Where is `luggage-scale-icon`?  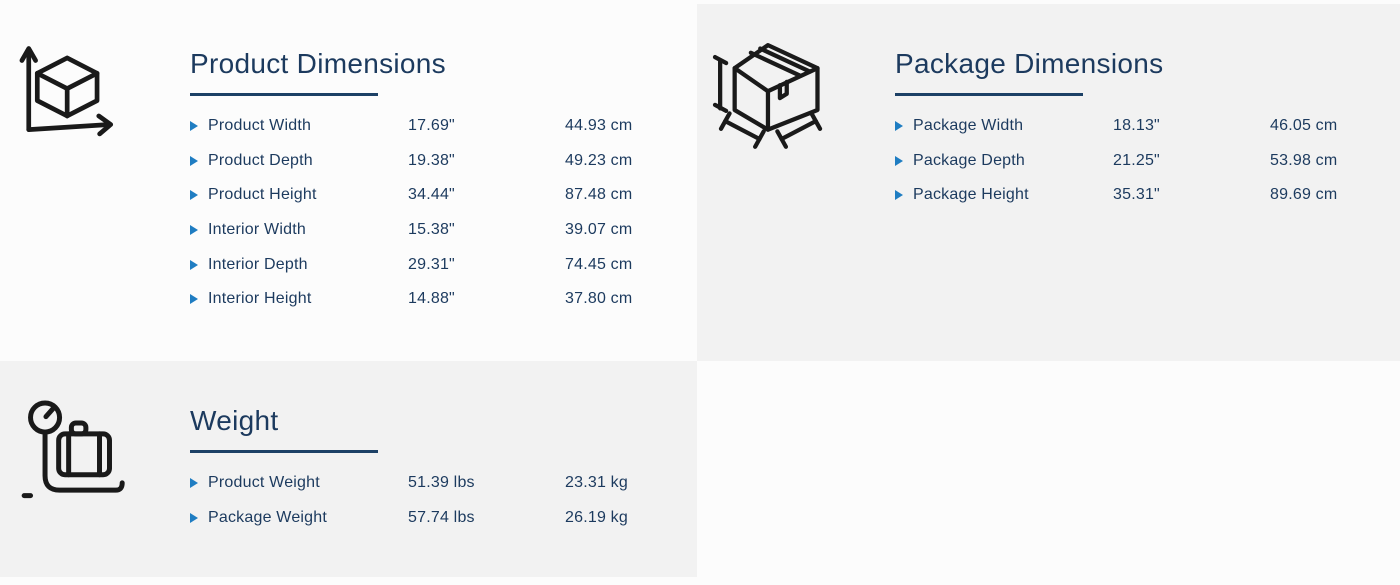 luggage-scale-icon is located at coordinates (75, 447).